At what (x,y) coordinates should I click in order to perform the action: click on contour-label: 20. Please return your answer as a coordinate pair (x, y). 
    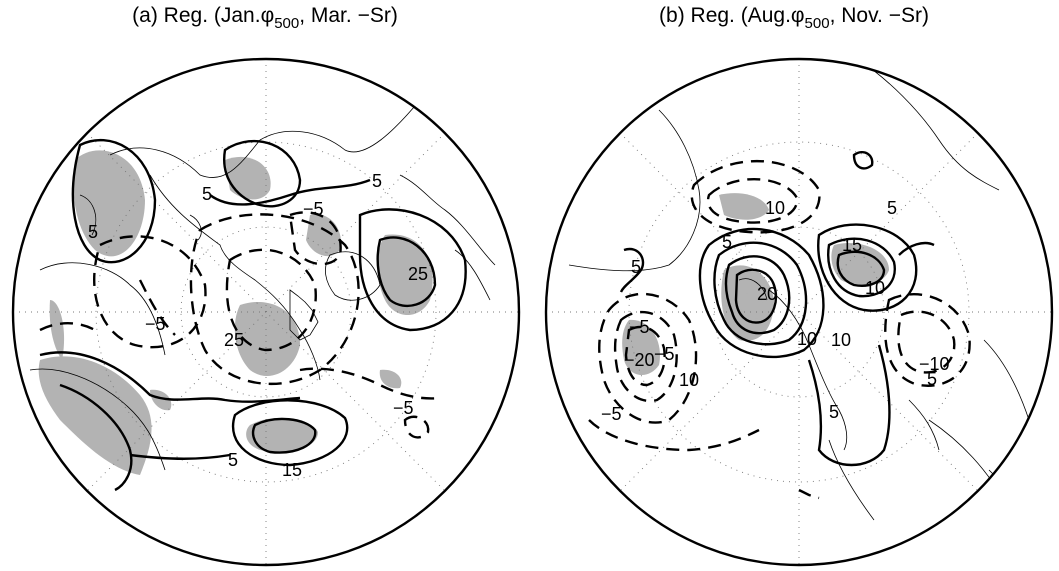
    Looking at the image, I should click on (767, 294).